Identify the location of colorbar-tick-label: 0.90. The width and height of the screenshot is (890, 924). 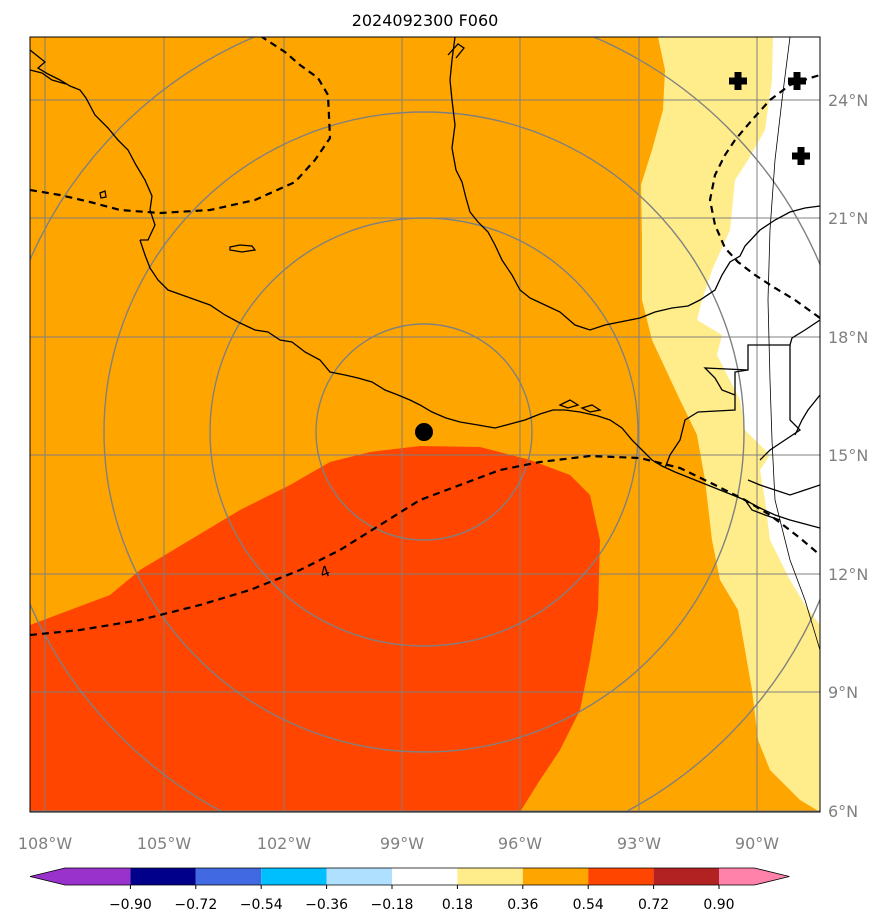
(718, 905).